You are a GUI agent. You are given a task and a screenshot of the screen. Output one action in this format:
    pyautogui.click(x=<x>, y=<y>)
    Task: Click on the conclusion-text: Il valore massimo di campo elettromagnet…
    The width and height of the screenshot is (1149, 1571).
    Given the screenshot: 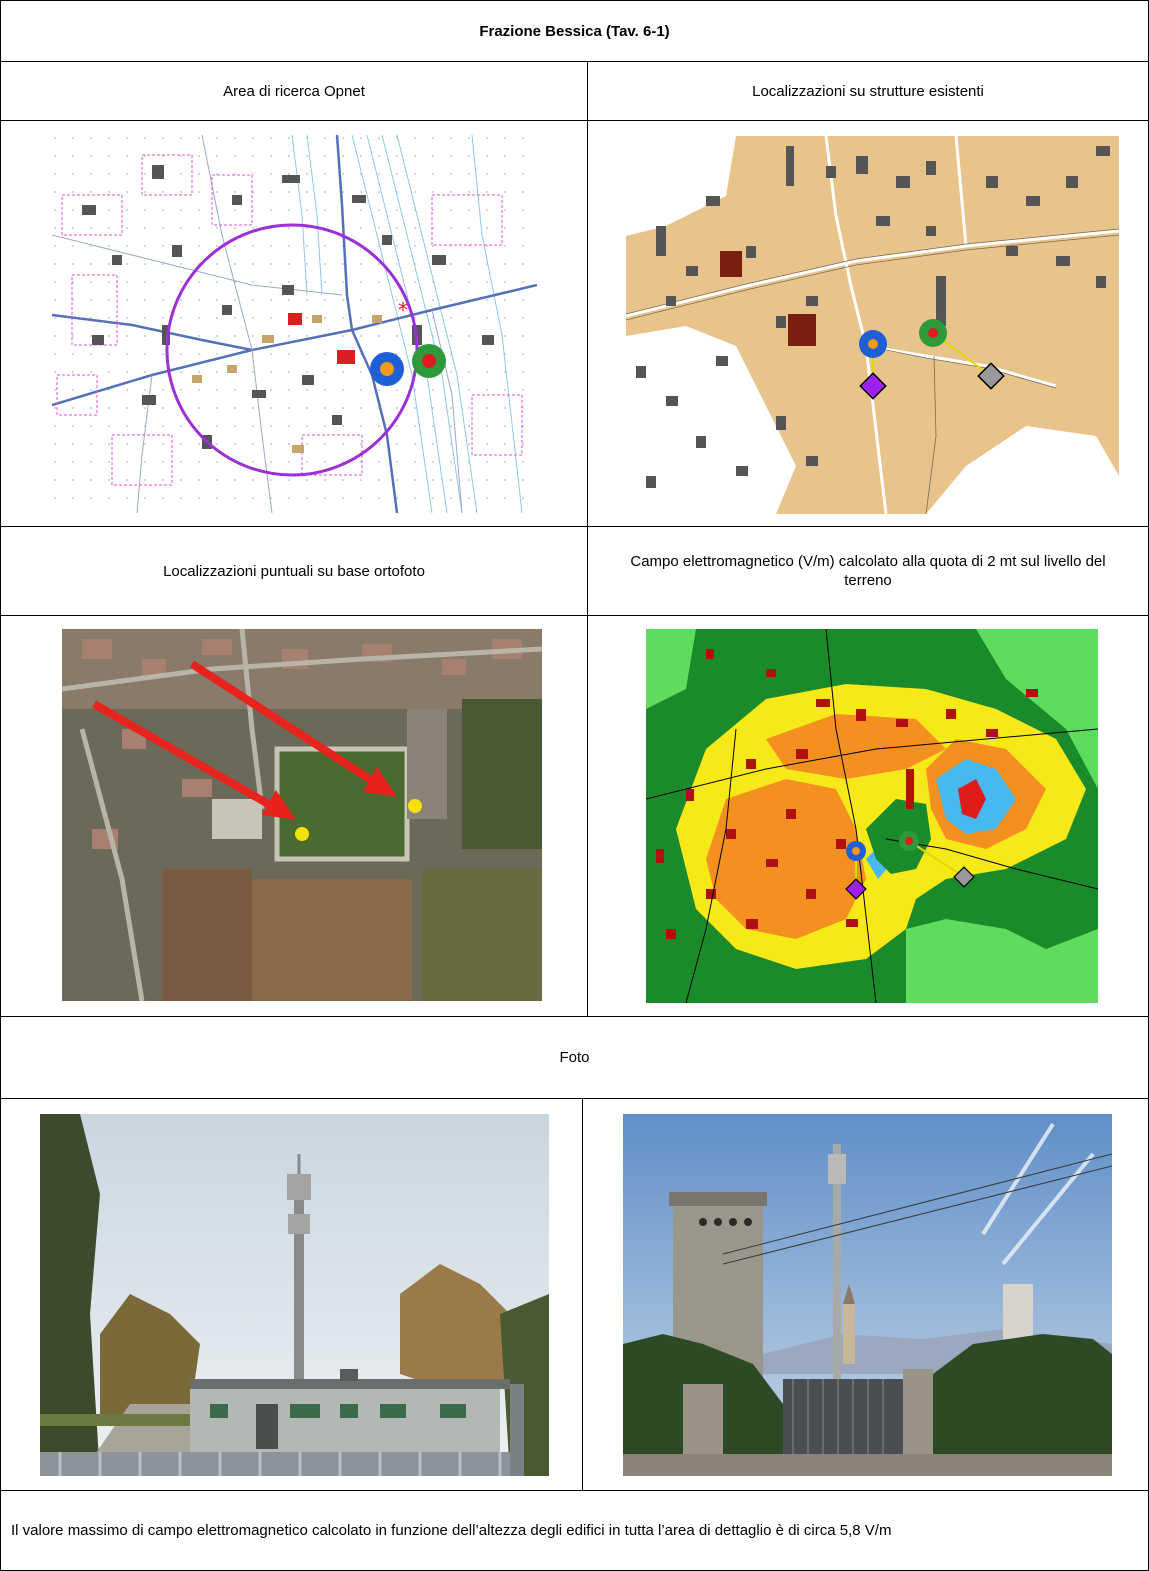 What is the action you would take?
    pyautogui.click(x=574, y=1530)
    